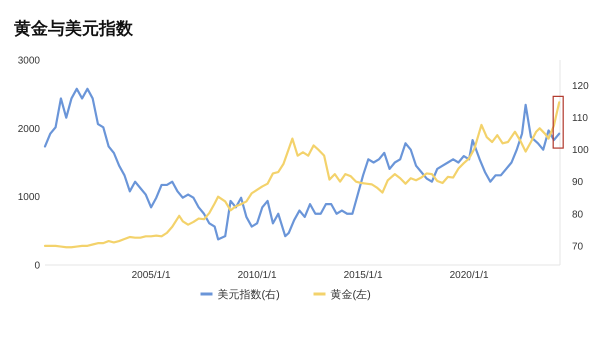  Describe the element at coordinates (580, 118) in the screenshot. I see `y2-tick-label: 110` at that location.